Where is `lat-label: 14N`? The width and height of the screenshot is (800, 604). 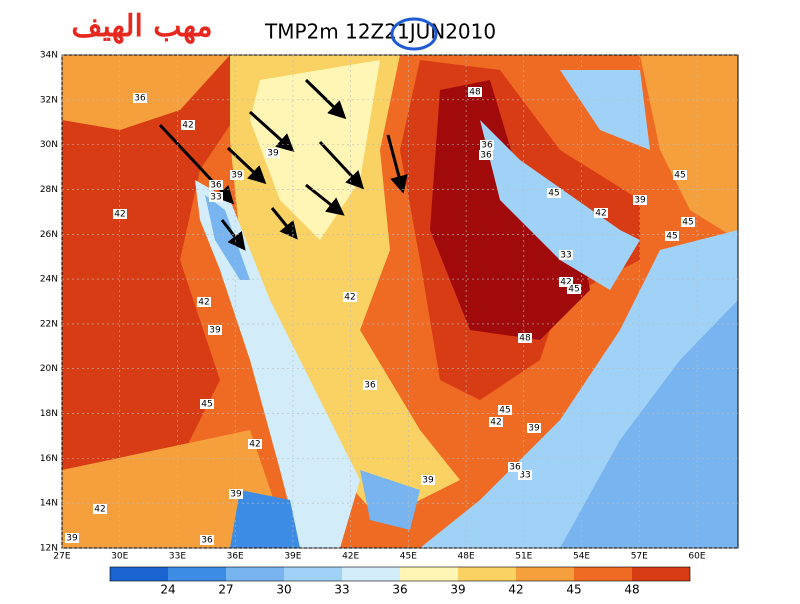 lat-label: 14N is located at coordinates (49, 504).